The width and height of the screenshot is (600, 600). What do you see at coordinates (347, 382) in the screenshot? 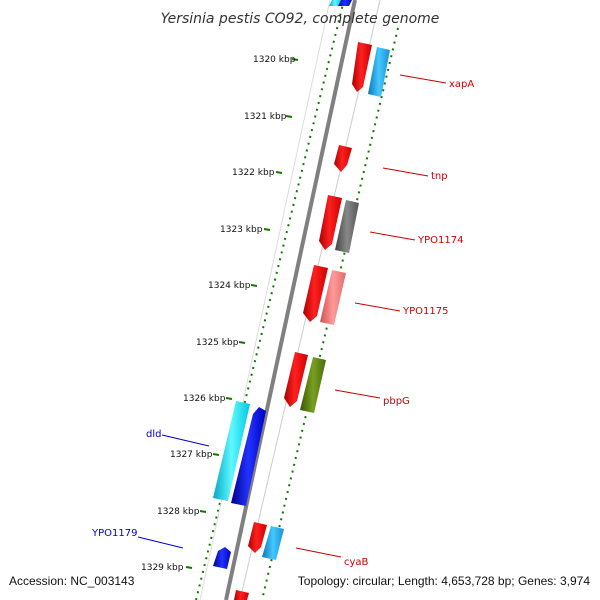
I see `gene-pbpG: pbpG` at bounding box center [347, 382].